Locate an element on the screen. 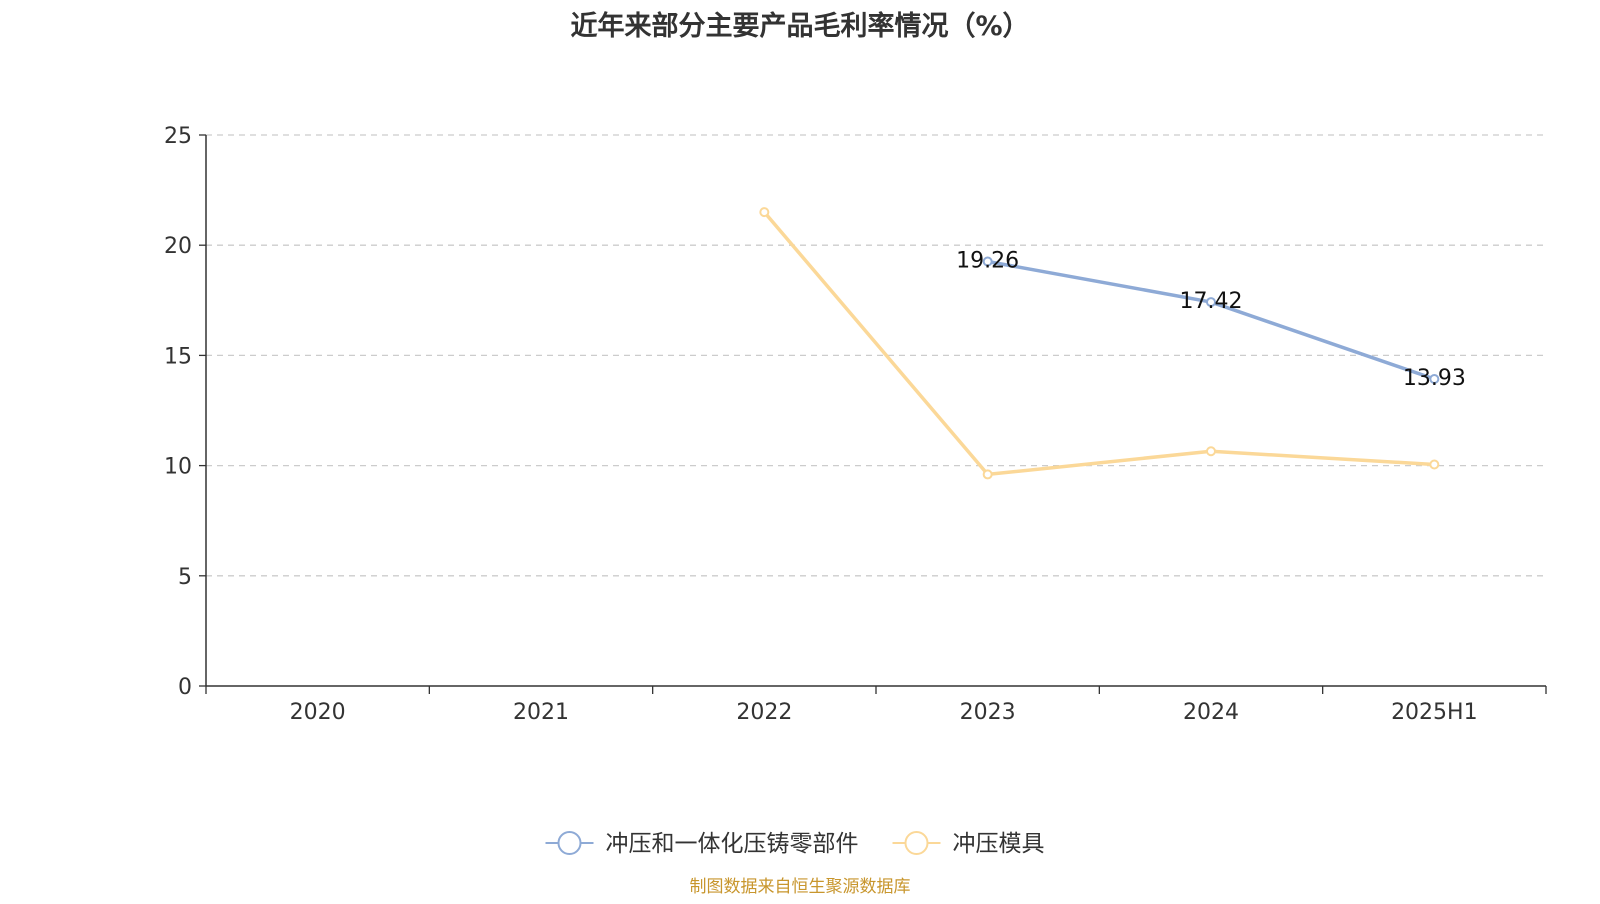  data-label: 13.93 is located at coordinates (1434, 378).